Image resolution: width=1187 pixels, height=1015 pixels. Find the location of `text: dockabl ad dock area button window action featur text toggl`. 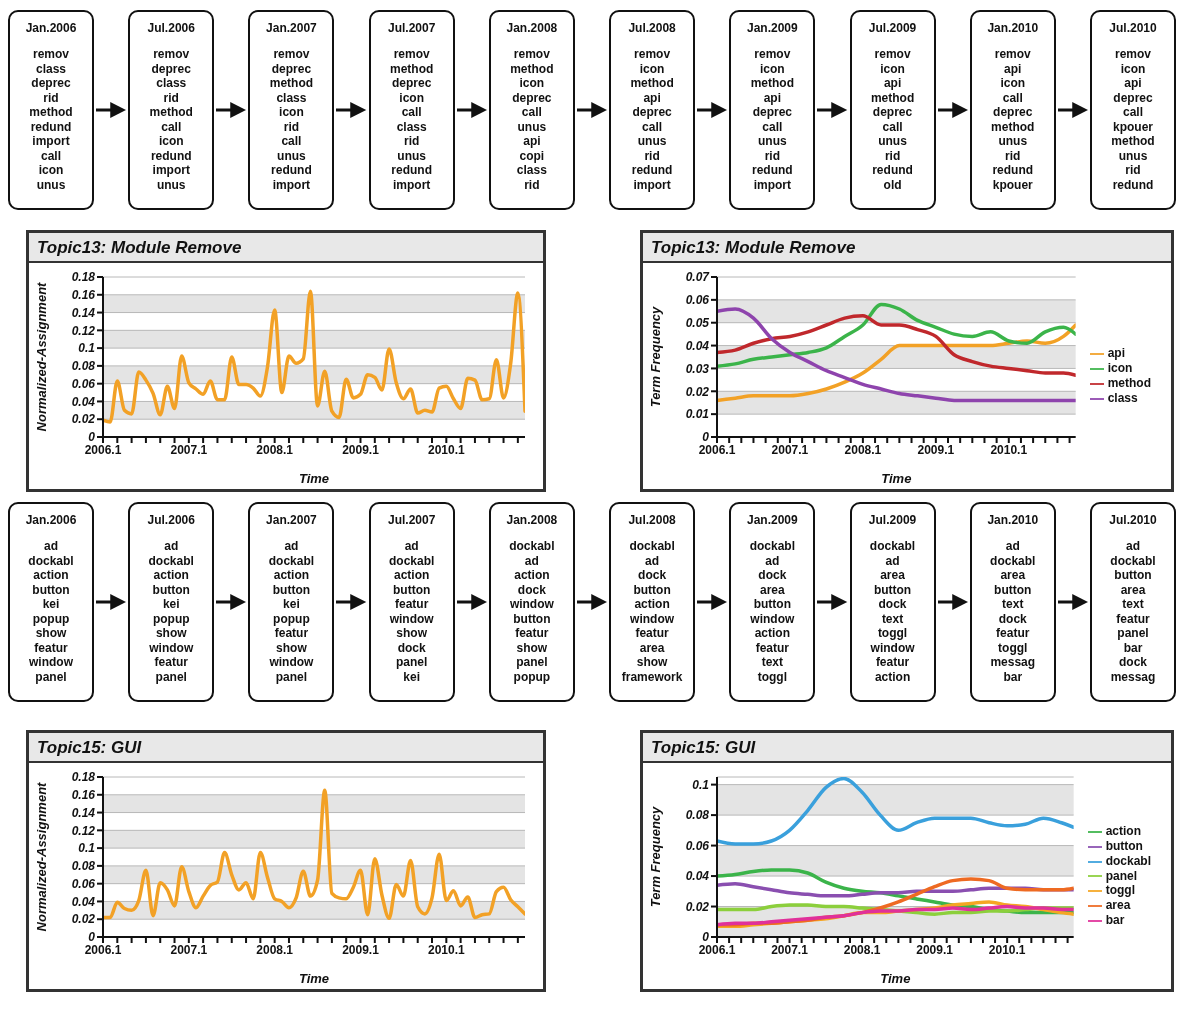

text: dockabl ad dock area button window action featur text toggl is located at coordinates (772, 611).